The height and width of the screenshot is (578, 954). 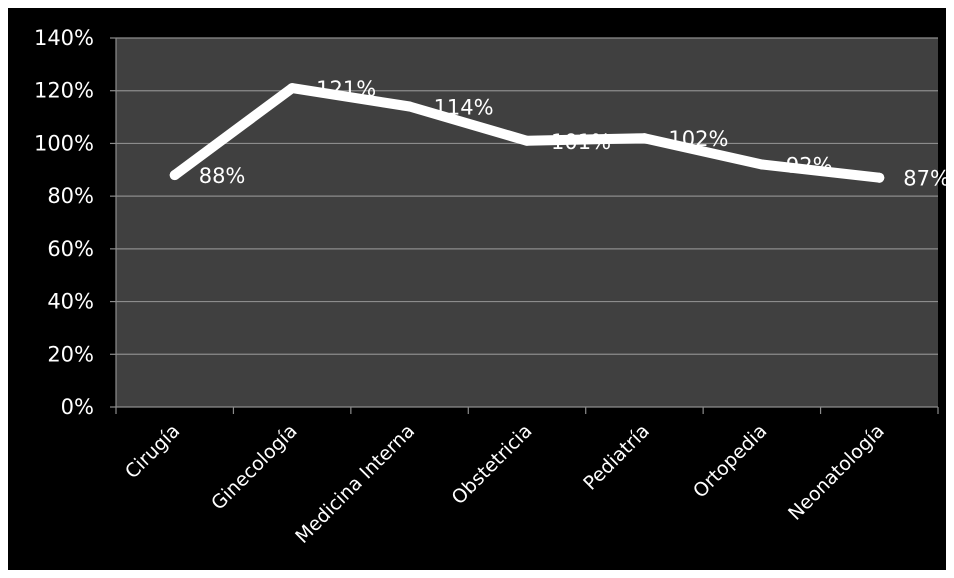 I want to click on data-label: 92%, so click(x=809, y=166).